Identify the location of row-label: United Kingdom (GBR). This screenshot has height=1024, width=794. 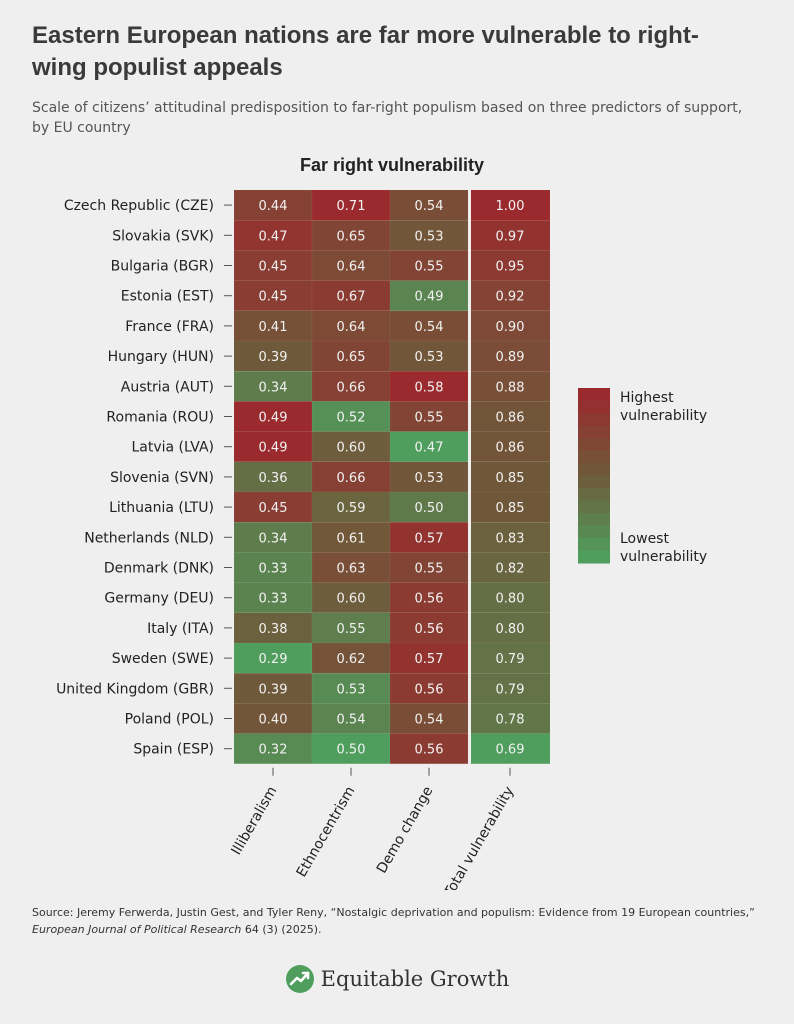
(135, 689).